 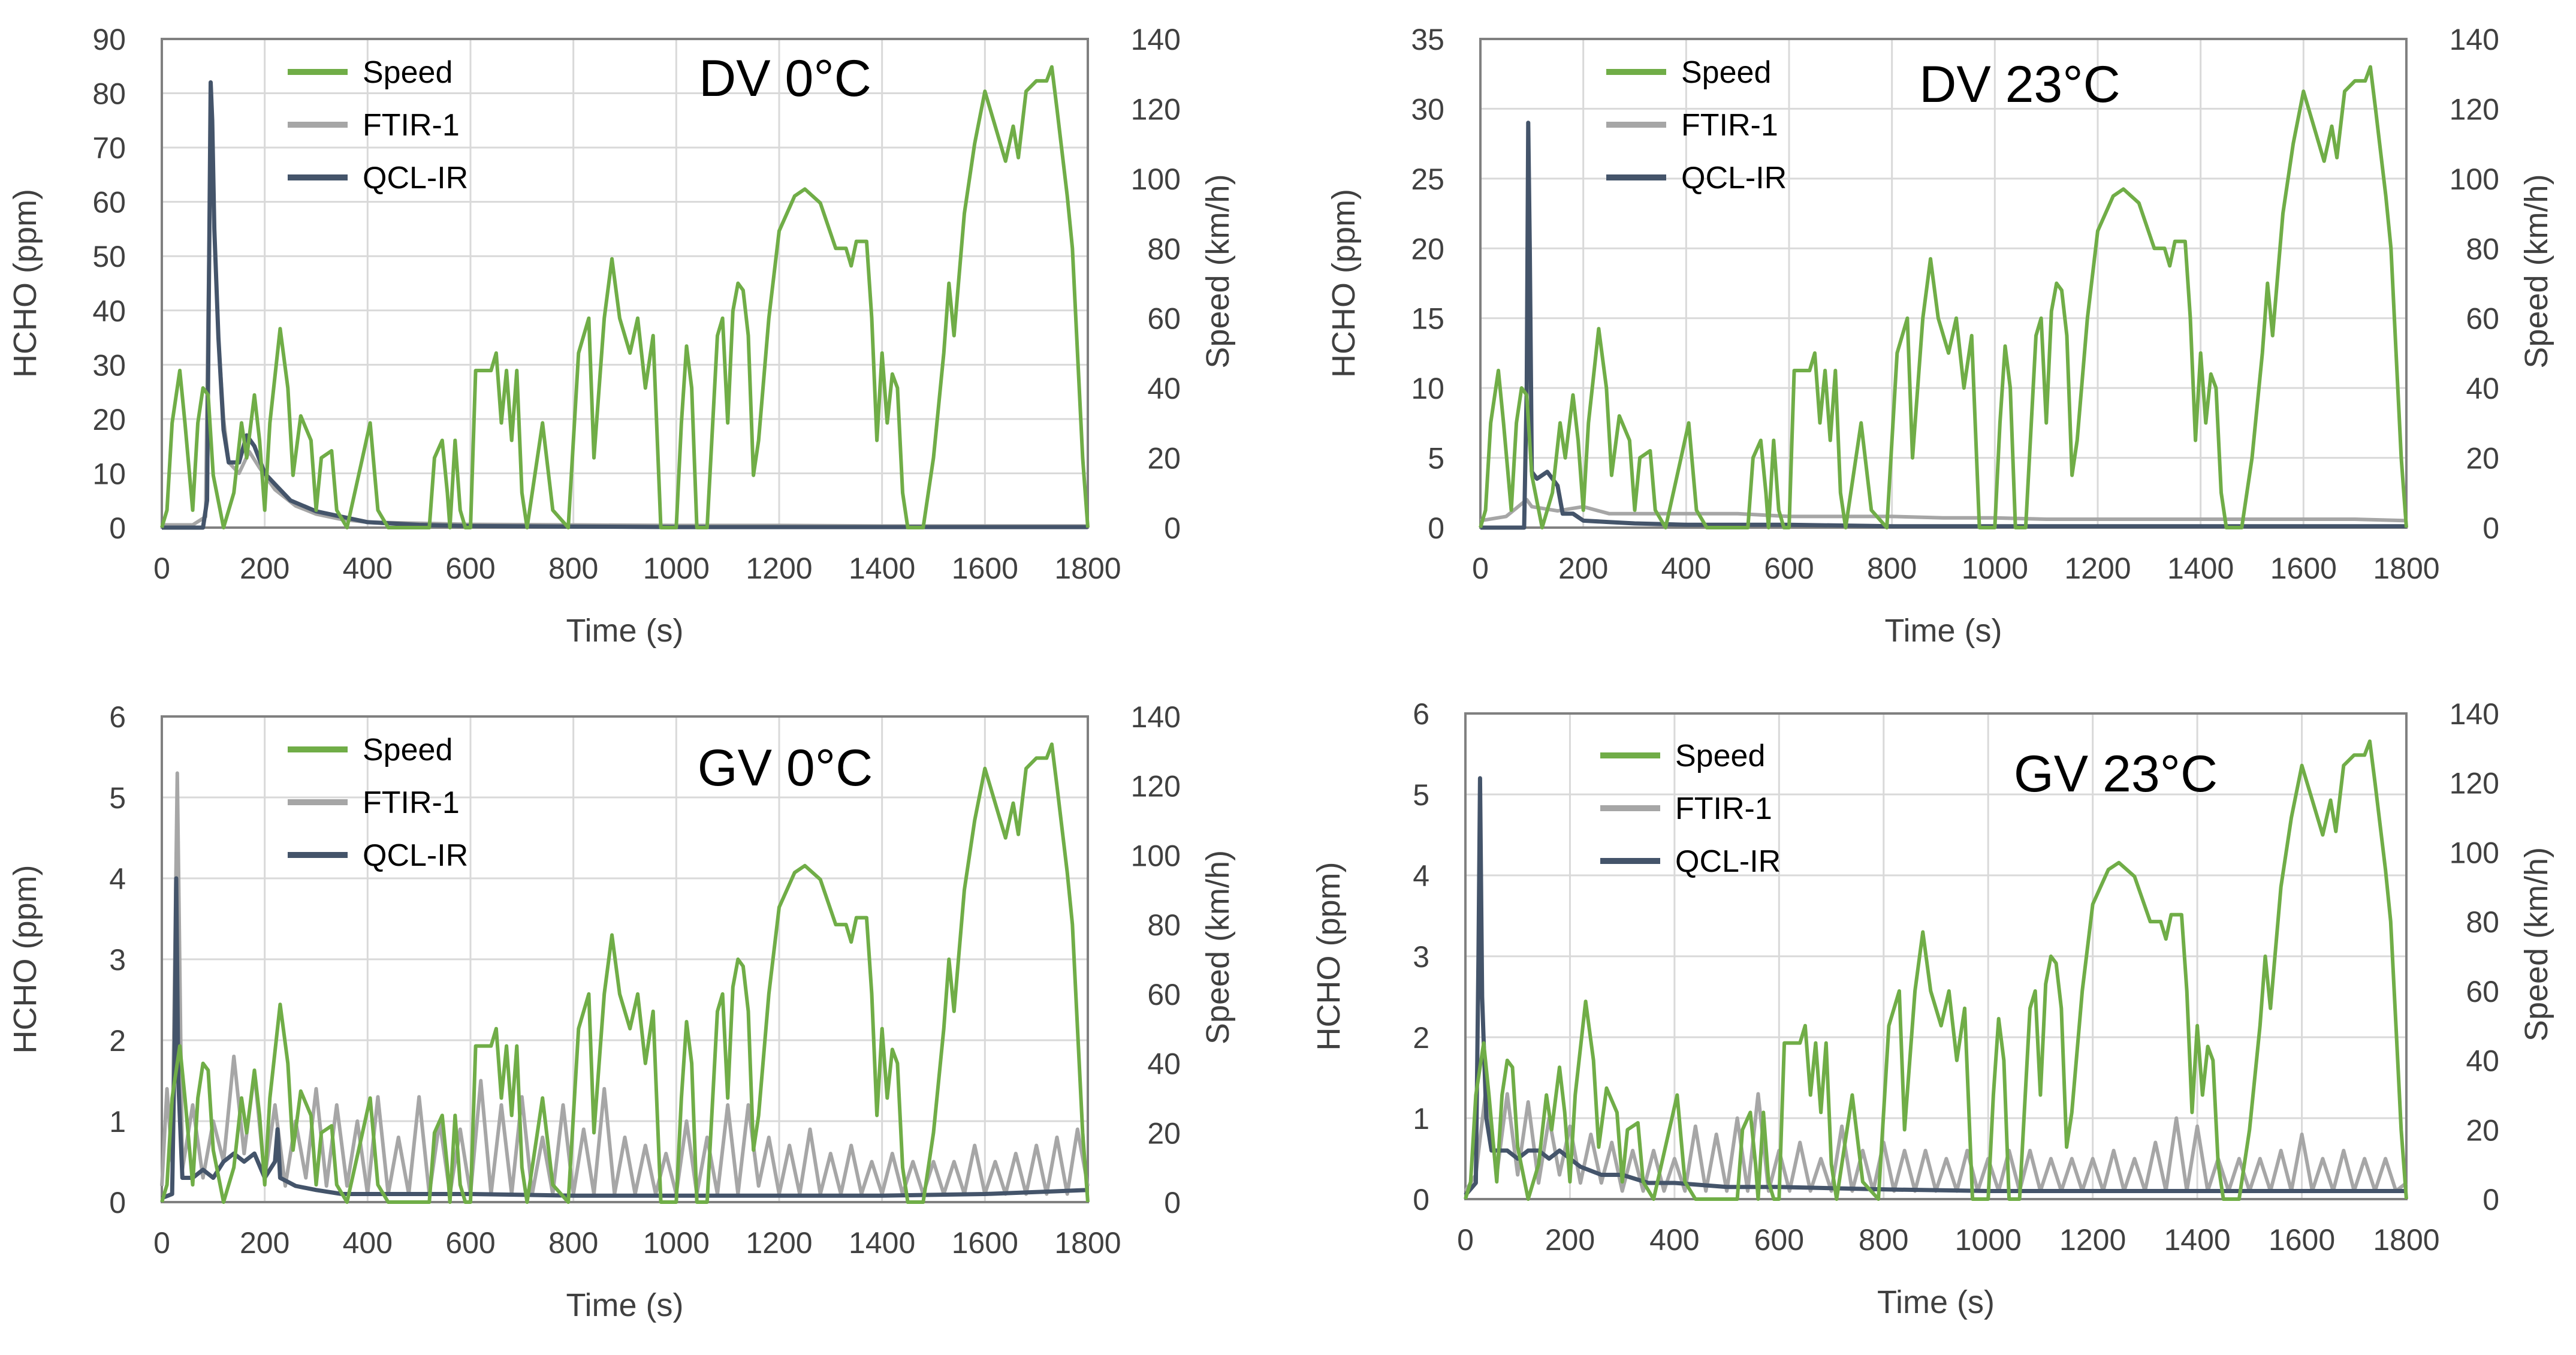 What do you see at coordinates (2406, 568) in the screenshot?
I see `x-tick-label: 1800` at bounding box center [2406, 568].